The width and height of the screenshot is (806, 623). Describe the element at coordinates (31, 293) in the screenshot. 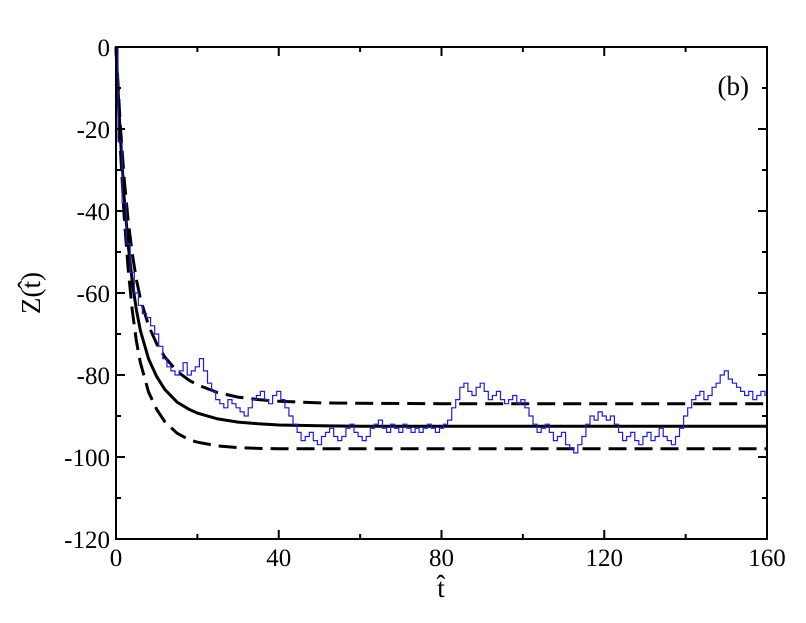

I see `y-axis-label: Z(t̂)` at that location.